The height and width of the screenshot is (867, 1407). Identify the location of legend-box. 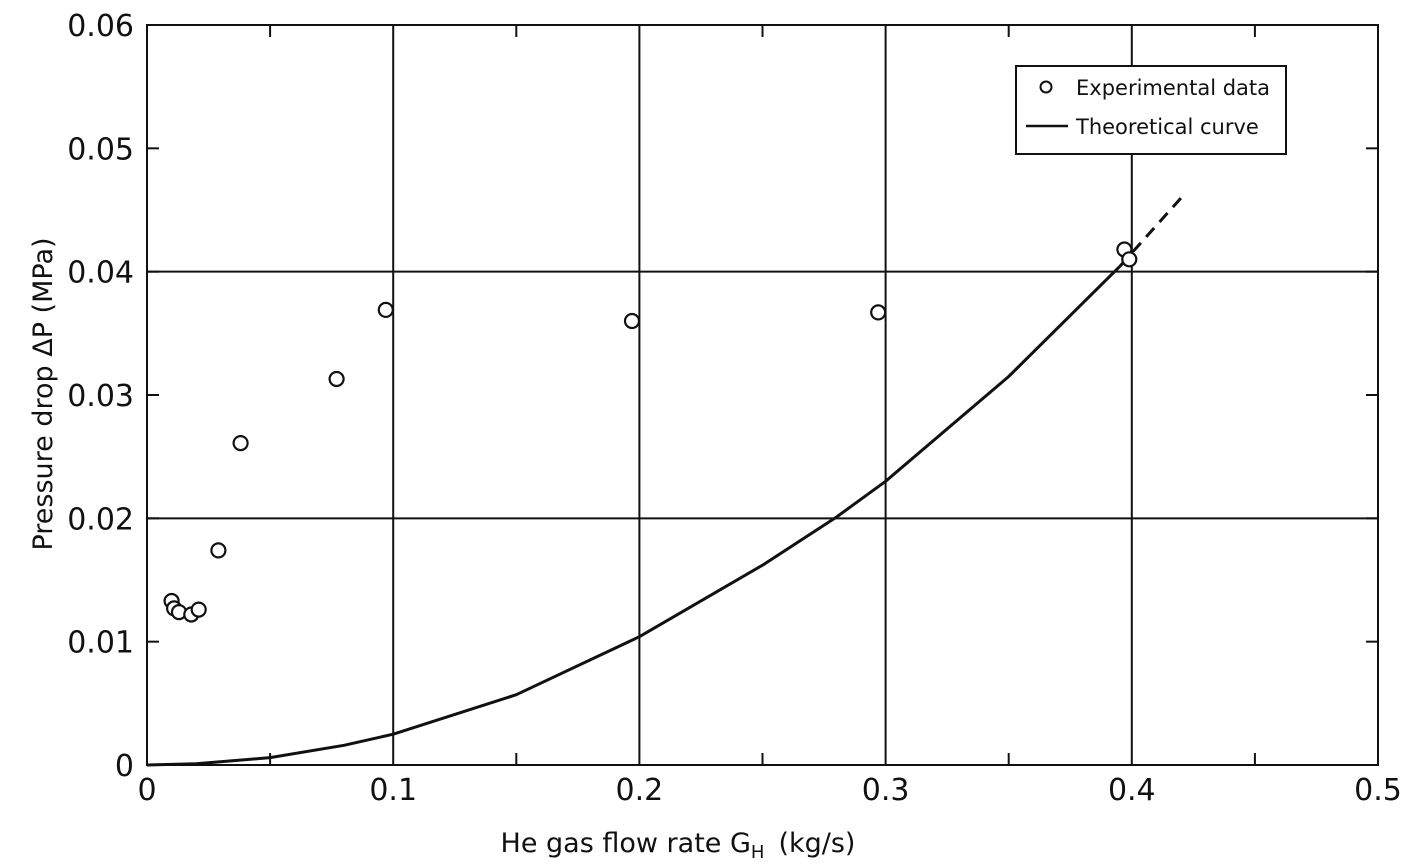
(1151, 110).